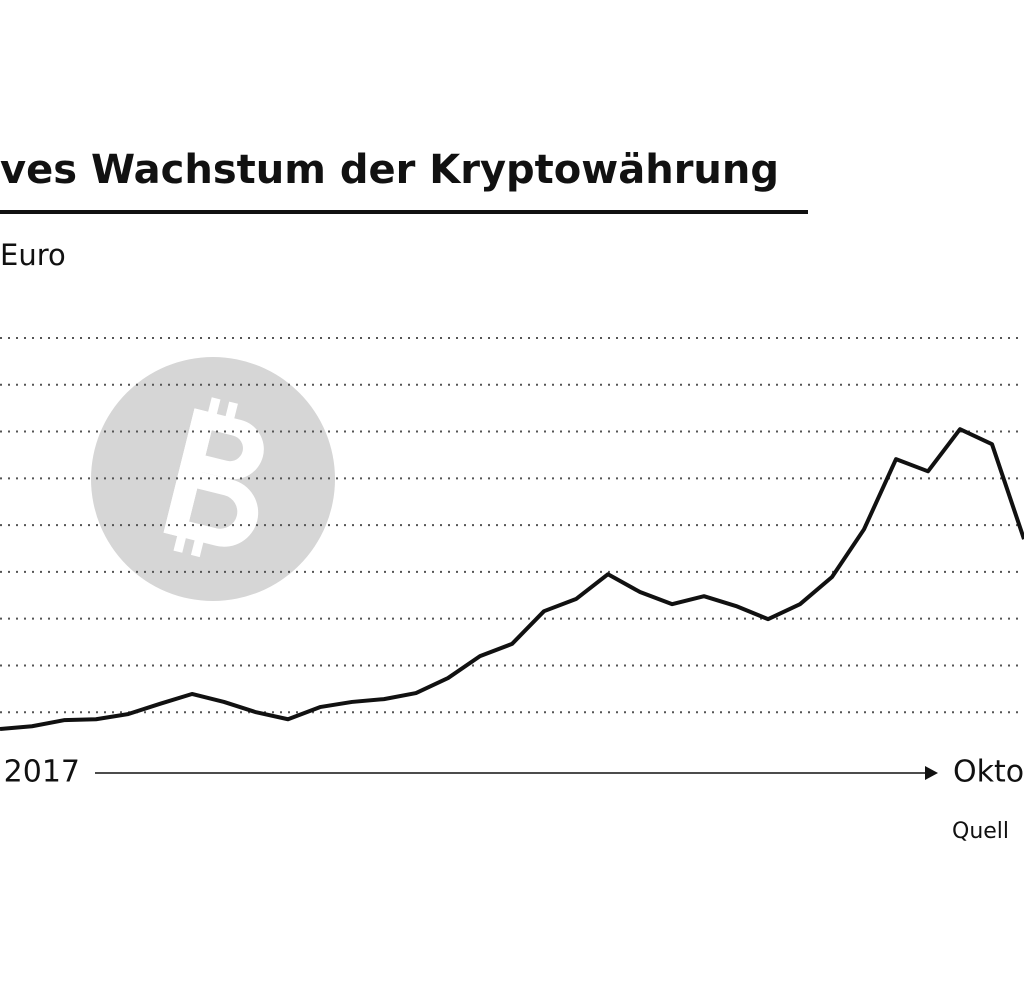 Image resolution: width=1024 pixels, height=1001 pixels. What do you see at coordinates (42, 772) in the screenshot?
I see `x-start-label: 2017` at bounding box center [42, 772].